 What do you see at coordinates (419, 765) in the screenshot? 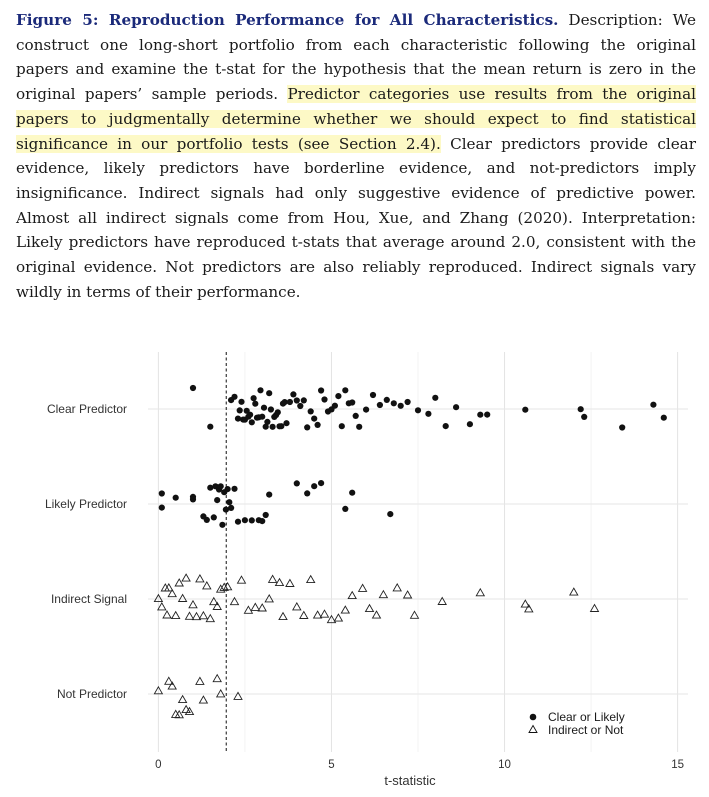
I see `x-axis-ticks: 0 5 10 15` at bounding box center [419, 765].